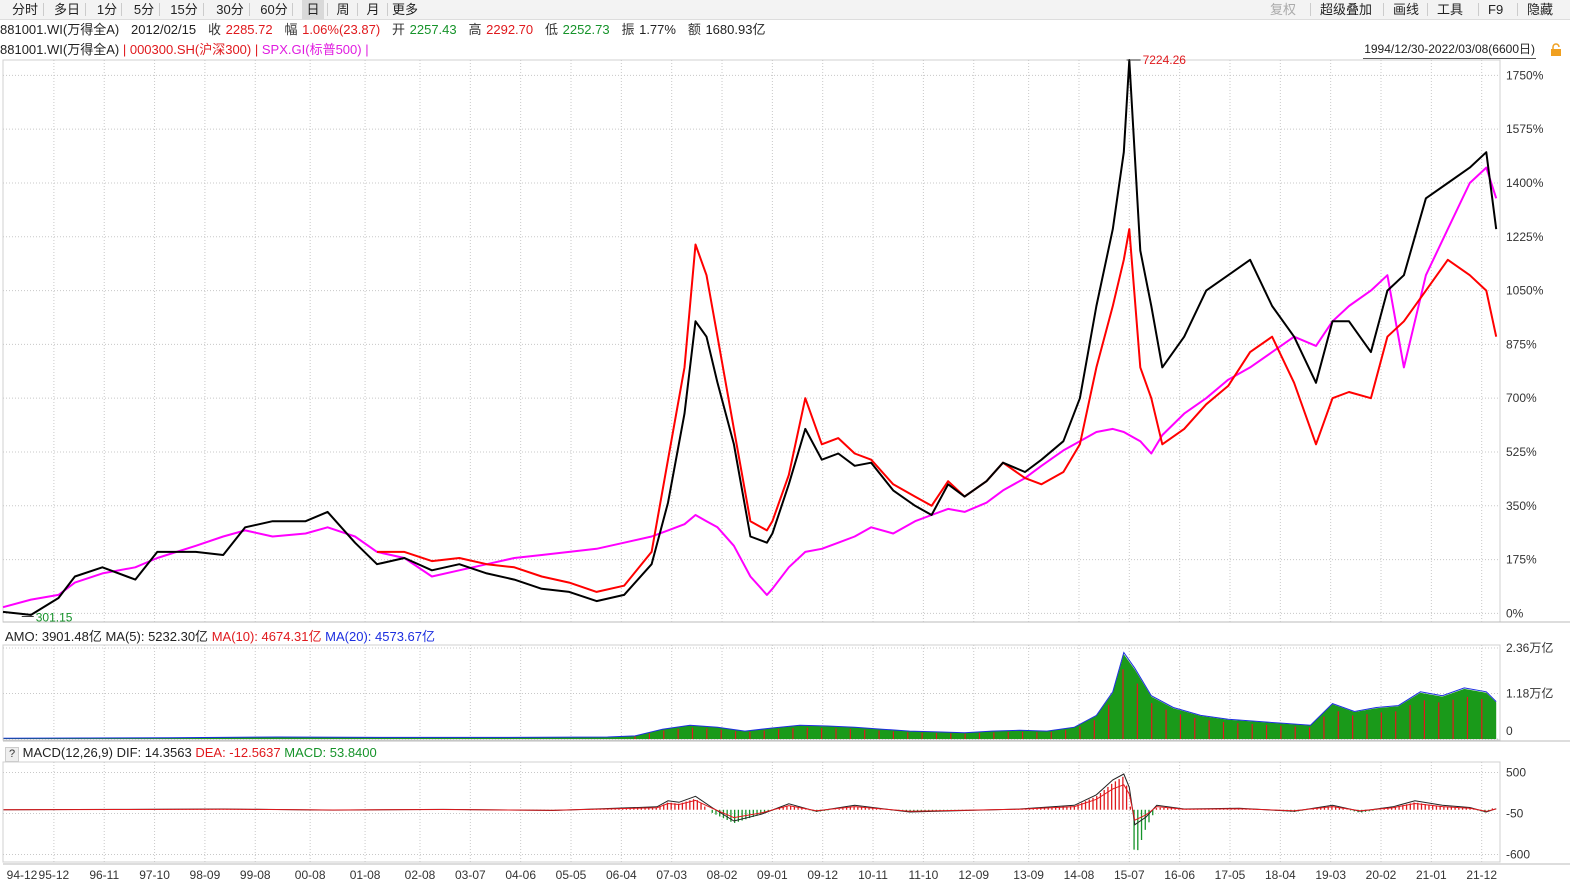 This screenshot has height=889, width=1570. What do you see at coordinates (822, 875) in the screenshot?
I see `x-tick-label: 09-12` at bounding box center [822, 875].